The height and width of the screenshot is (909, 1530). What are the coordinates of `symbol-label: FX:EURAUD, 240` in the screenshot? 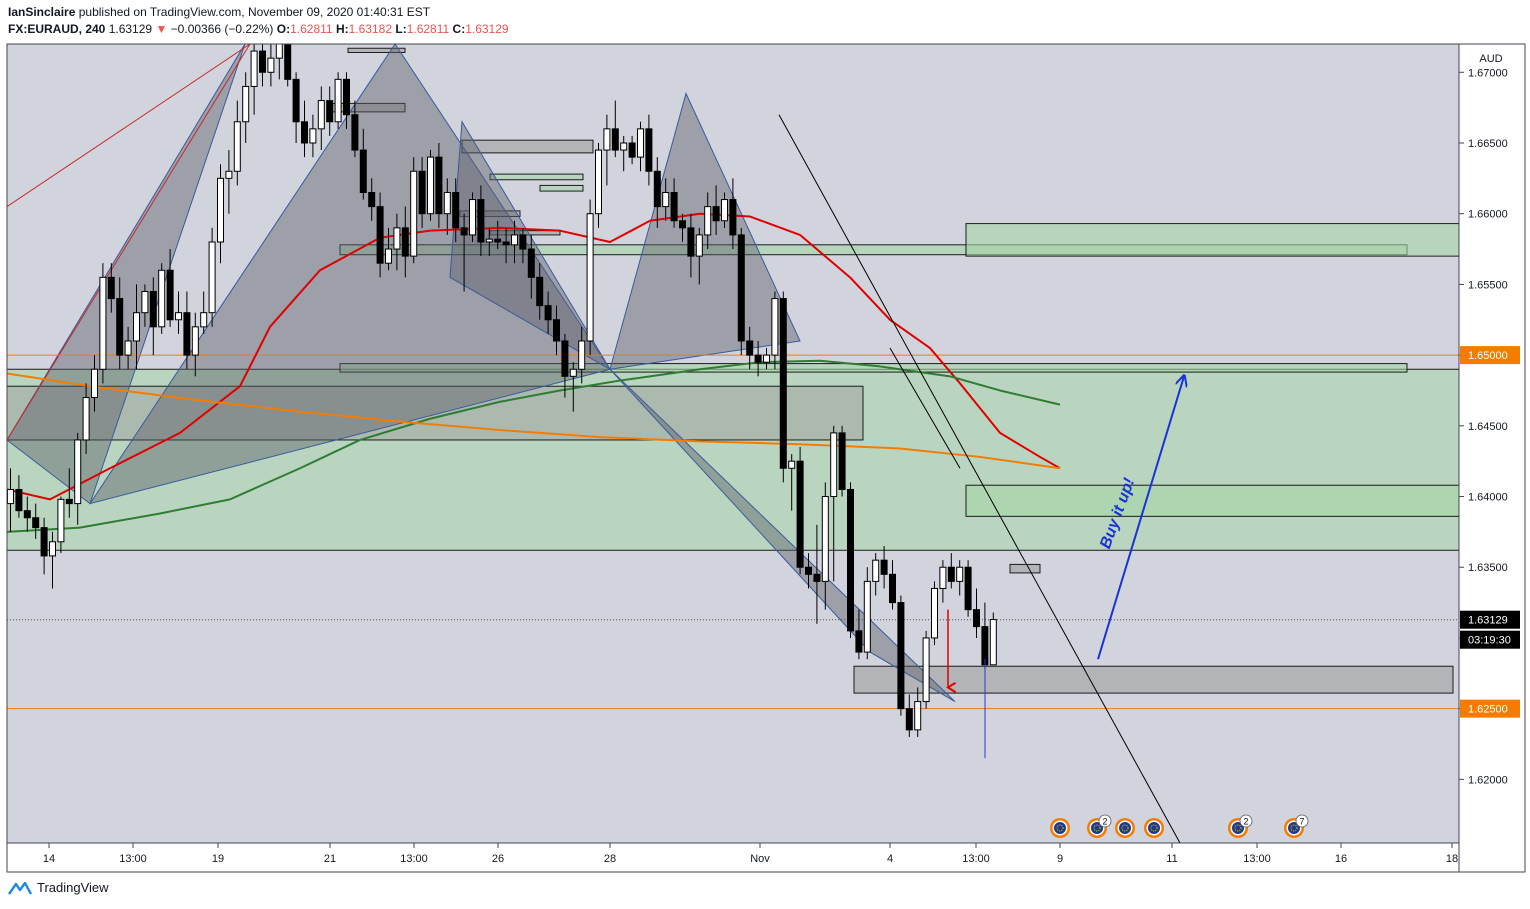 It's located at (57, 29).